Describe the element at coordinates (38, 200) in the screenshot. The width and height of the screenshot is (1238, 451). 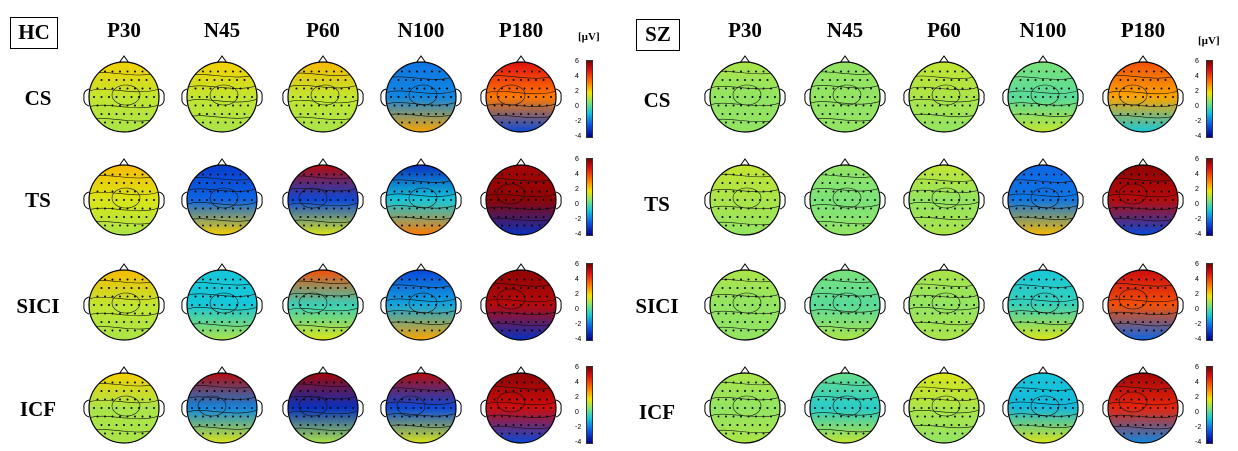
I see `row-header-ts: TS` at that location.